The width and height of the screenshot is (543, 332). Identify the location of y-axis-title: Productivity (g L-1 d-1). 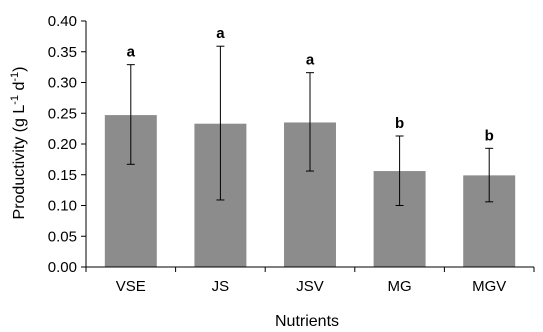
(18, 143).